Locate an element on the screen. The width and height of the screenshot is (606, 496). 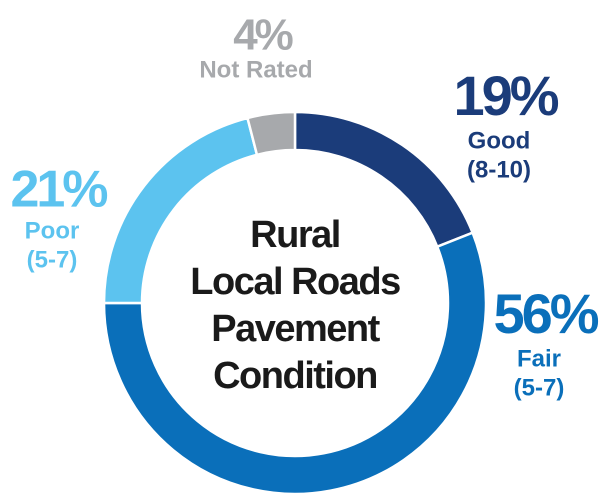
chart-title: Rural is located at coordinates (295, 235).